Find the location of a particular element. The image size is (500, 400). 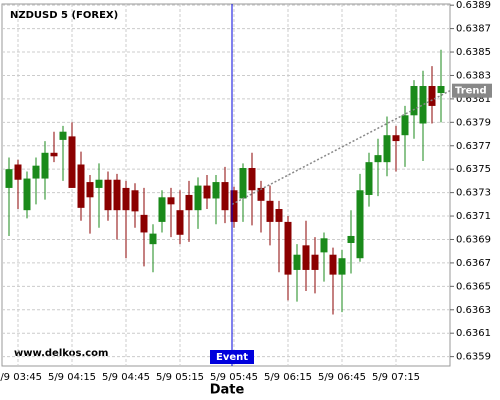

y-tick-label: 0.6377 is located at coordinates (473, 146).